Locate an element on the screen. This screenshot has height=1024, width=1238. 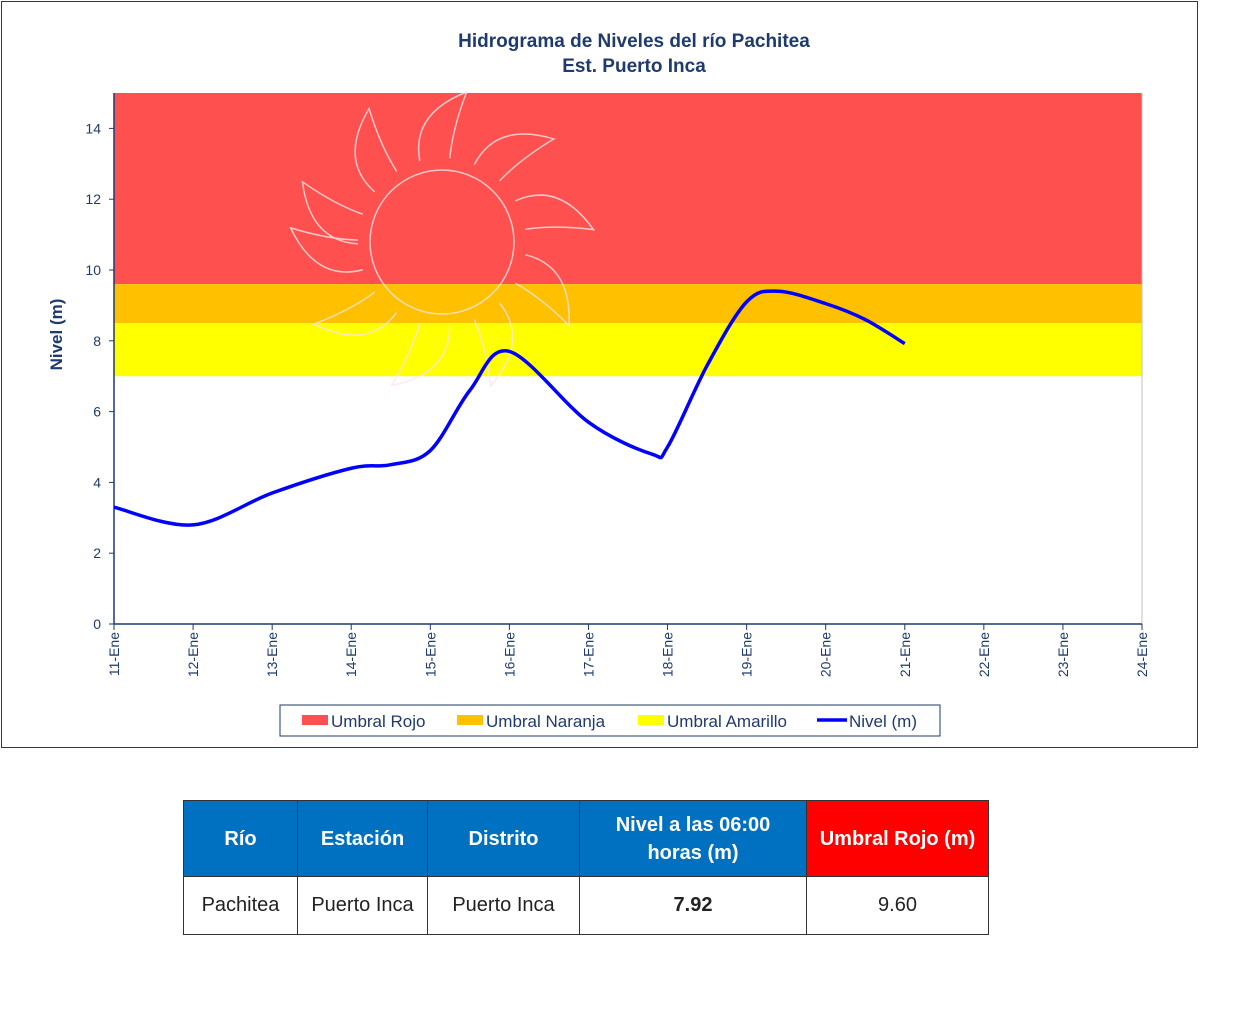
y-tick-label: 10 is located at coordinates (93, 270).